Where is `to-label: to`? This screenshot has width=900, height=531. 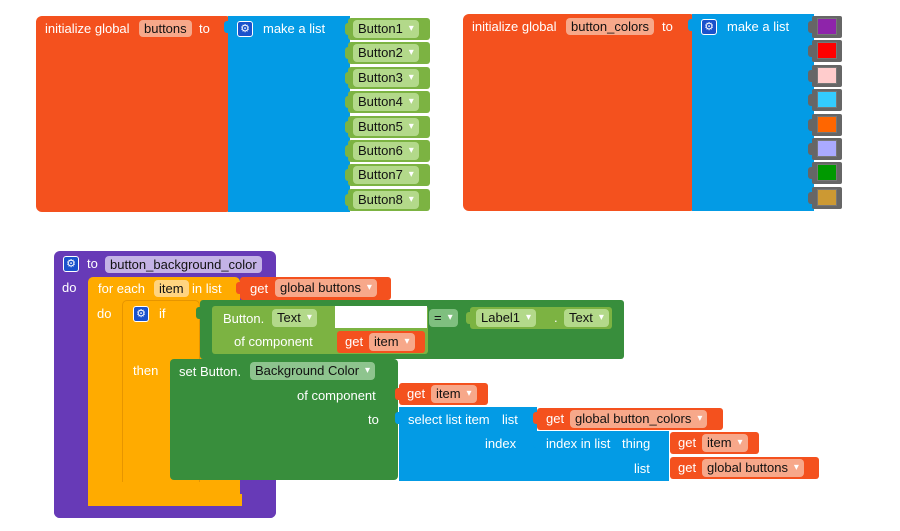
to-label: to is located at coordinates (373, 419).